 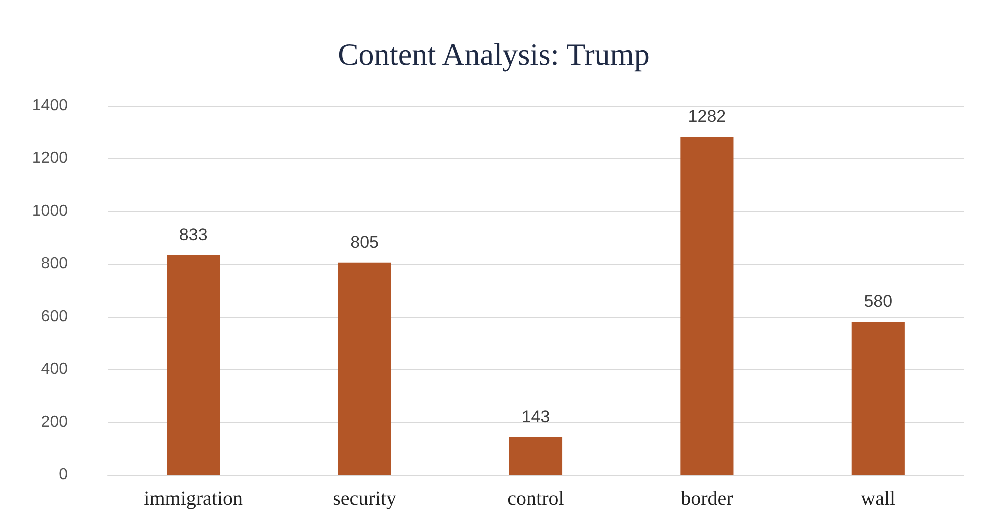 What do you see at coordinates (50, 159) in the screenshot?
I see `y-tick-label: 1200` at bounding box center [50, 159].